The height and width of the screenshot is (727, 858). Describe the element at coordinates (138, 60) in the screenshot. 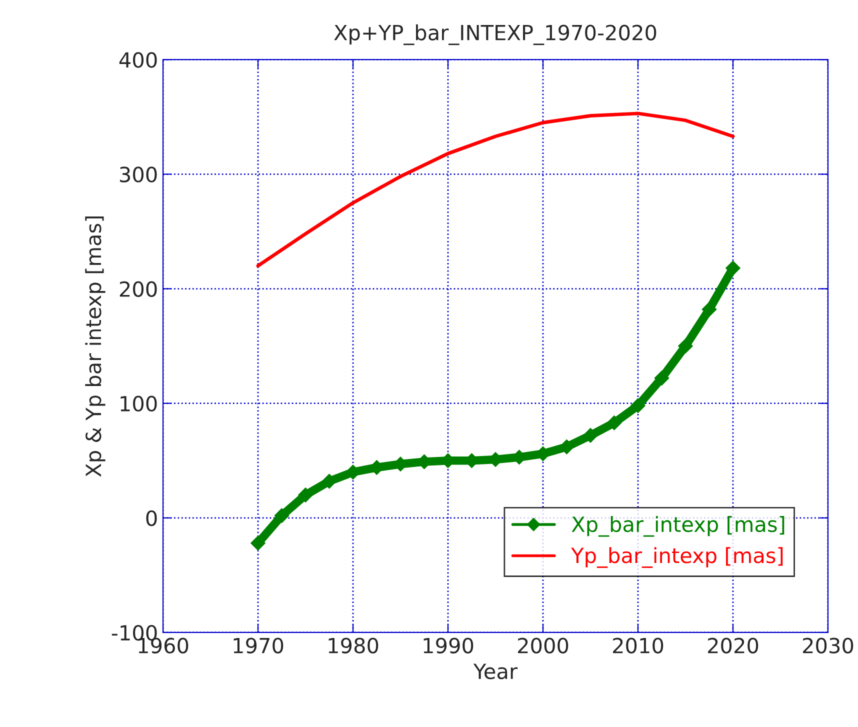

I see `y-tick-label: 400` at that location.